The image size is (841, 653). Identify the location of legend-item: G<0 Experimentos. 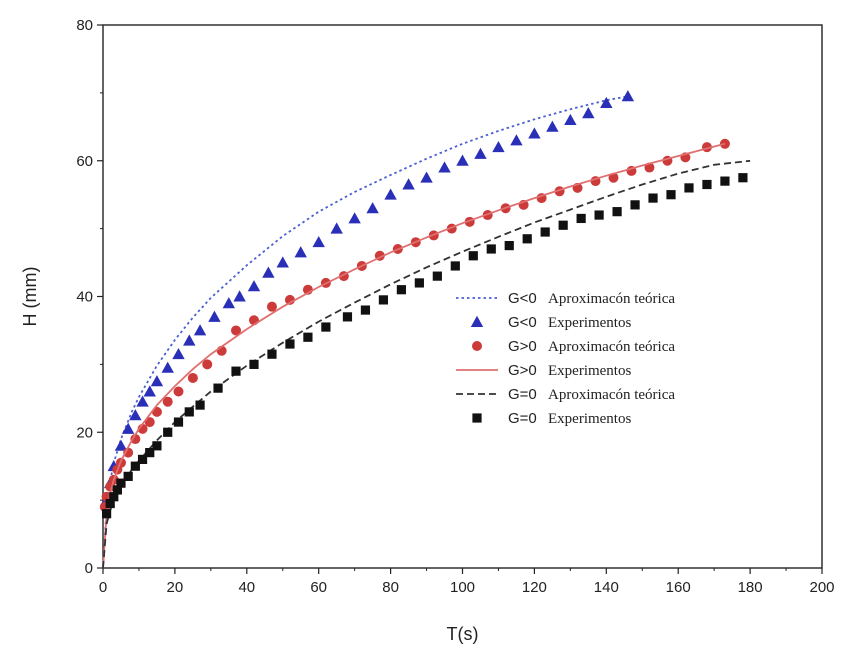
(550, 322).